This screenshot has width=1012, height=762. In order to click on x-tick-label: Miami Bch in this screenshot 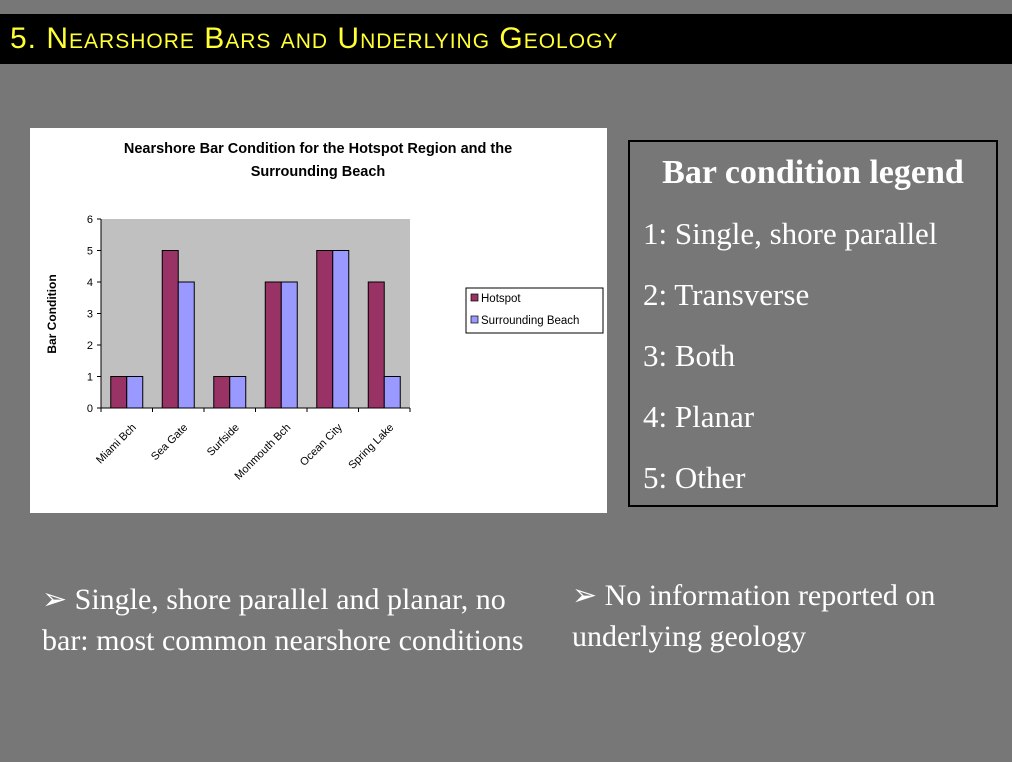, I will do `click(116, 444)`.